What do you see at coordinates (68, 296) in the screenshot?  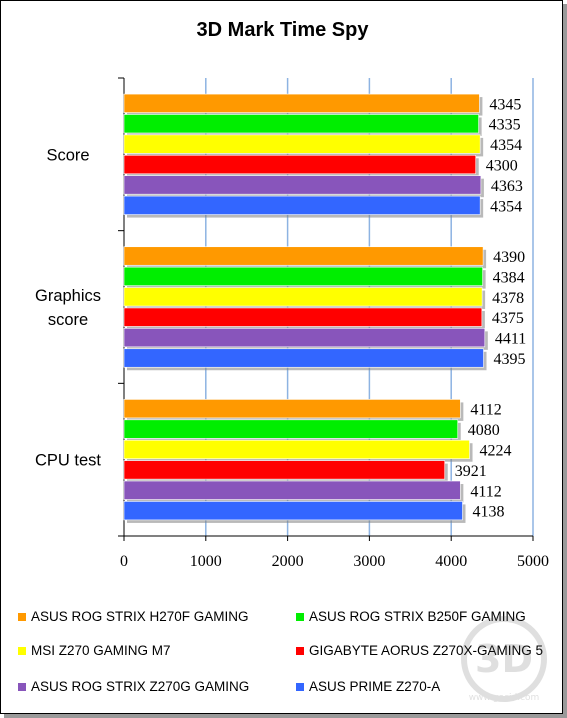 I see `category-label: Graphics` at bounding box center [68, 296].